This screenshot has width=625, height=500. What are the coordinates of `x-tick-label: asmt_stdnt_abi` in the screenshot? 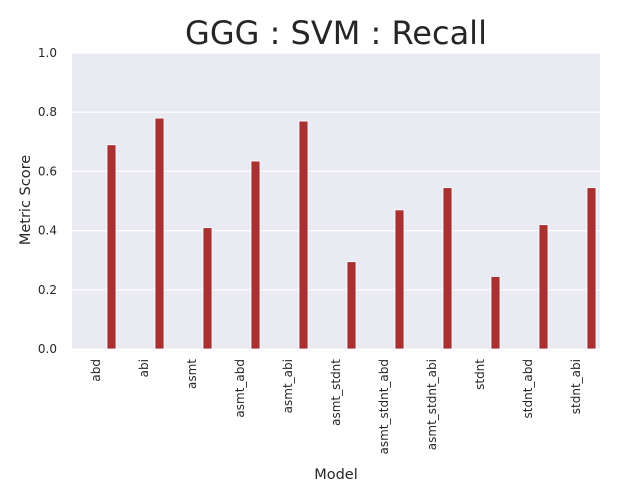 It's located at (432, 404).